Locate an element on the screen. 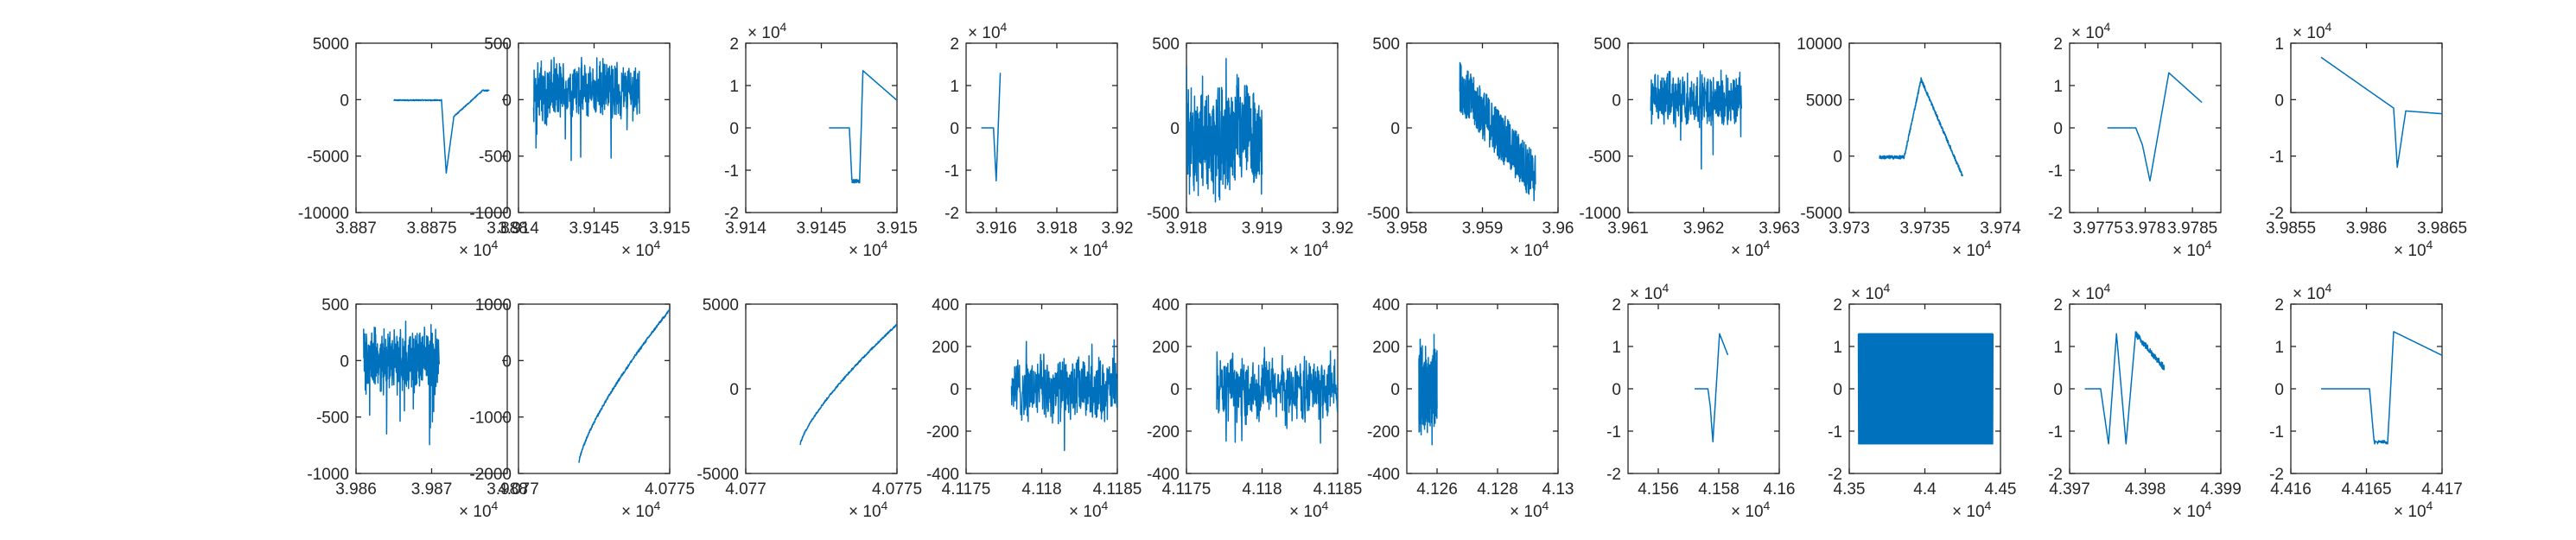  x-tick-label: 3.962 is located at coordinates (1704, 228).